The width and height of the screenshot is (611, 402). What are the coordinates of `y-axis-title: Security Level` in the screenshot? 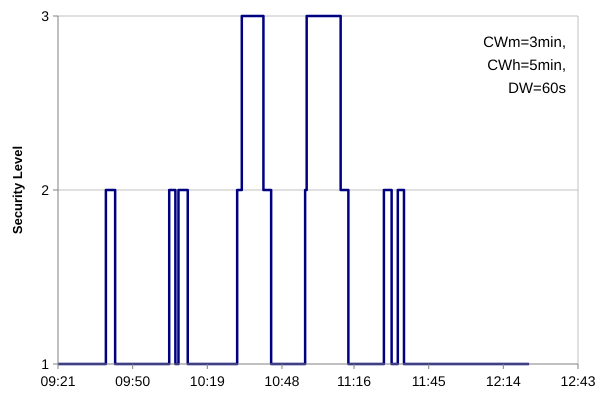 It's located at (17, 190).